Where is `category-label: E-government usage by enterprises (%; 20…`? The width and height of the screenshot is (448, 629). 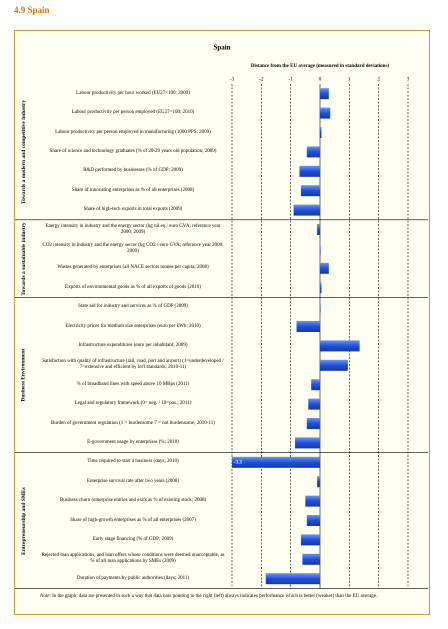 category-label: E-government usage by enterprises (%; 20… is located at coordinates (133, 442).